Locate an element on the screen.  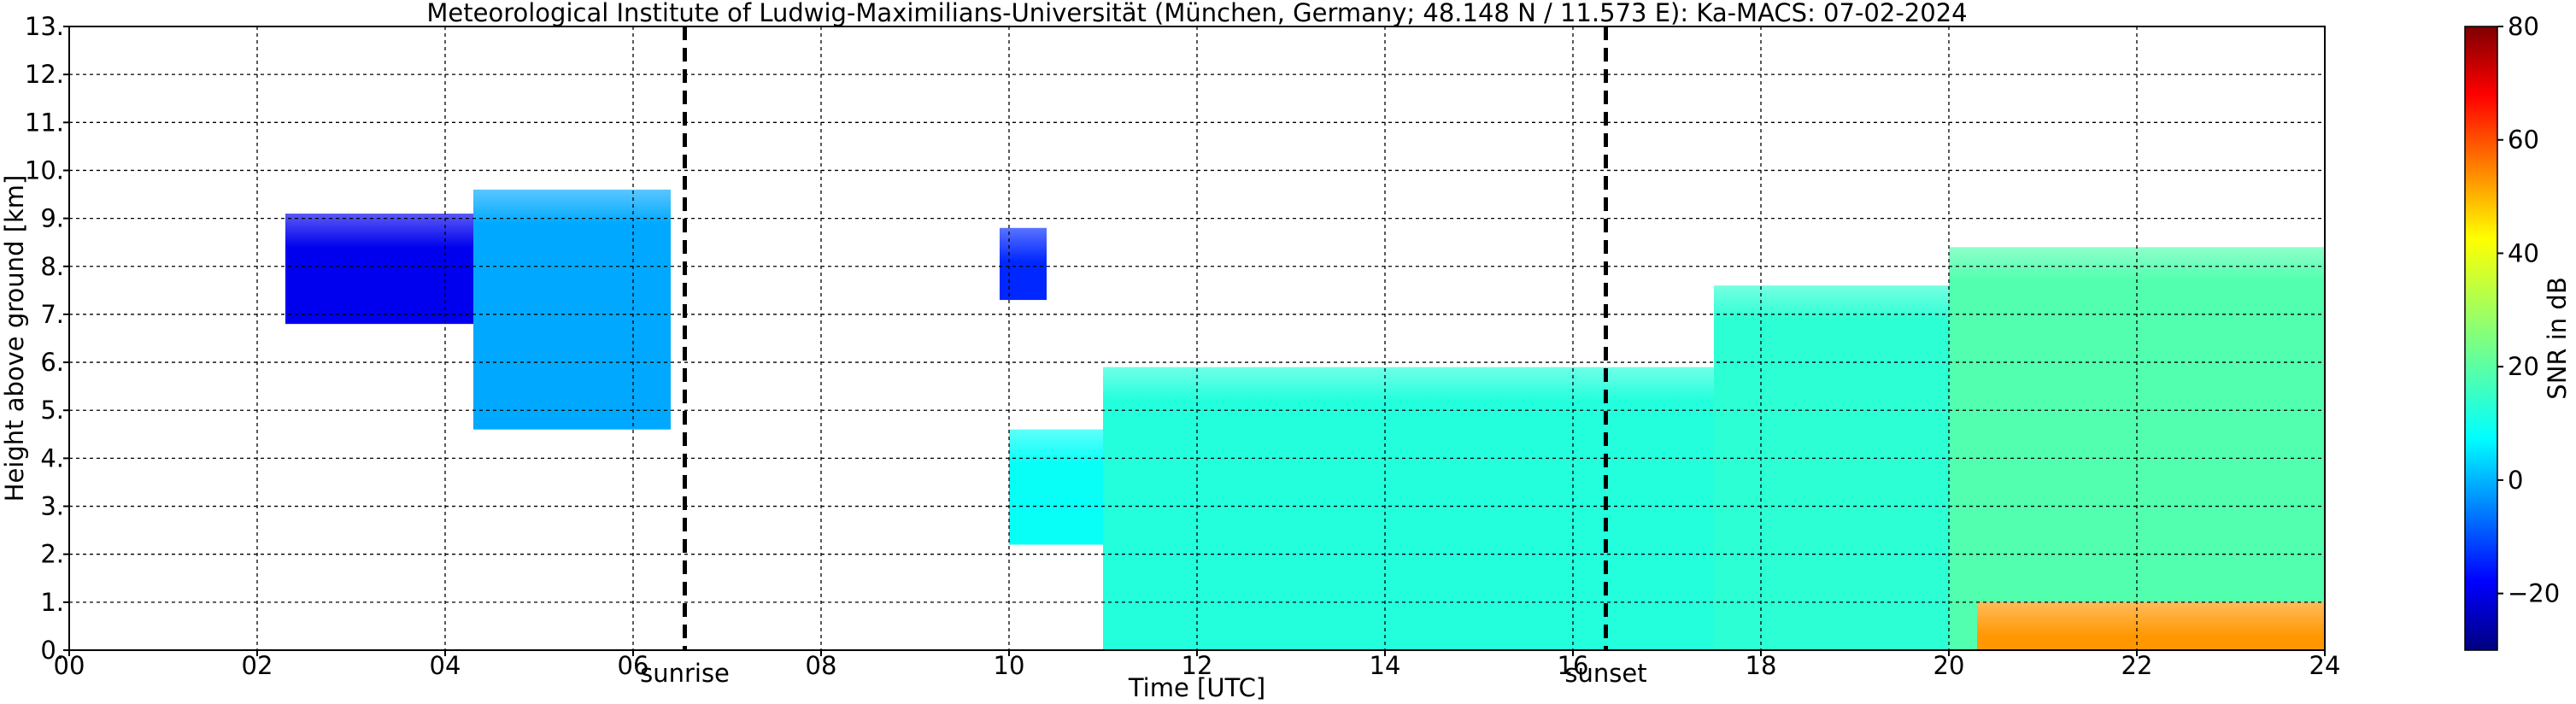
y-tick-label: 13. is located at coordinates (44, 26).